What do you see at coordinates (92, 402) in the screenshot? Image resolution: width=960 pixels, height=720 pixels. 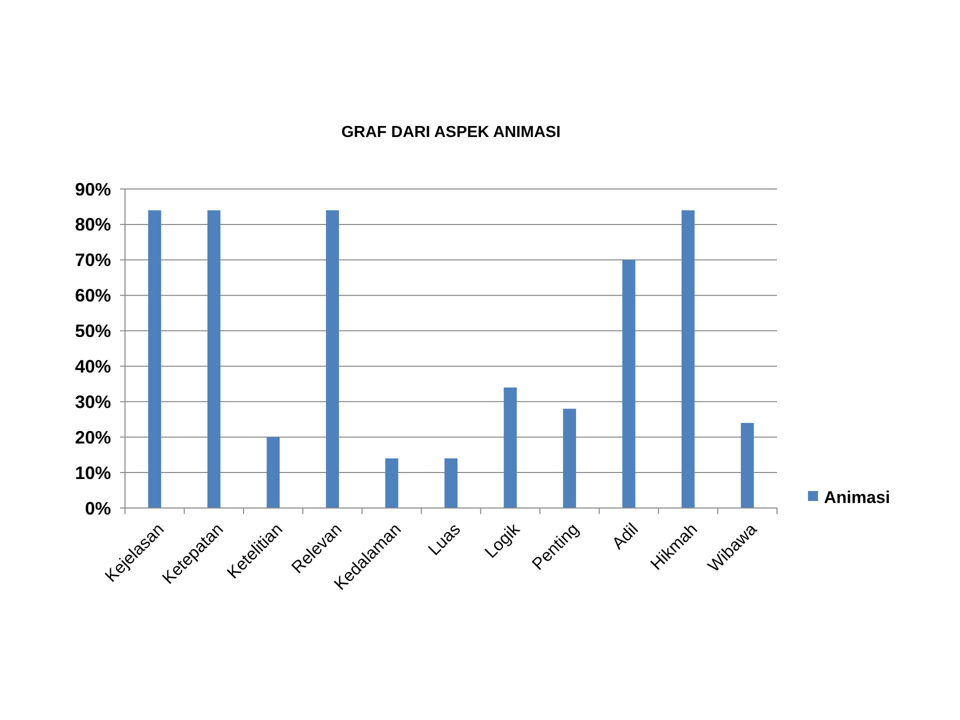 I see `y-tick-label: 30%` at bounding box center [92, 402].